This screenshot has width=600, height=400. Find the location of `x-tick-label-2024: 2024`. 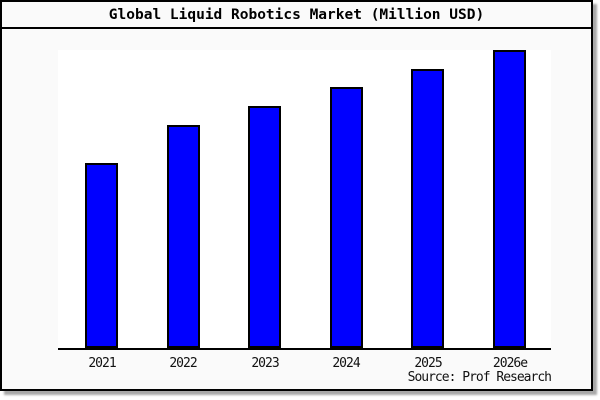

x-tick-label-2024: 2024 is located at coordinates (346, 363).